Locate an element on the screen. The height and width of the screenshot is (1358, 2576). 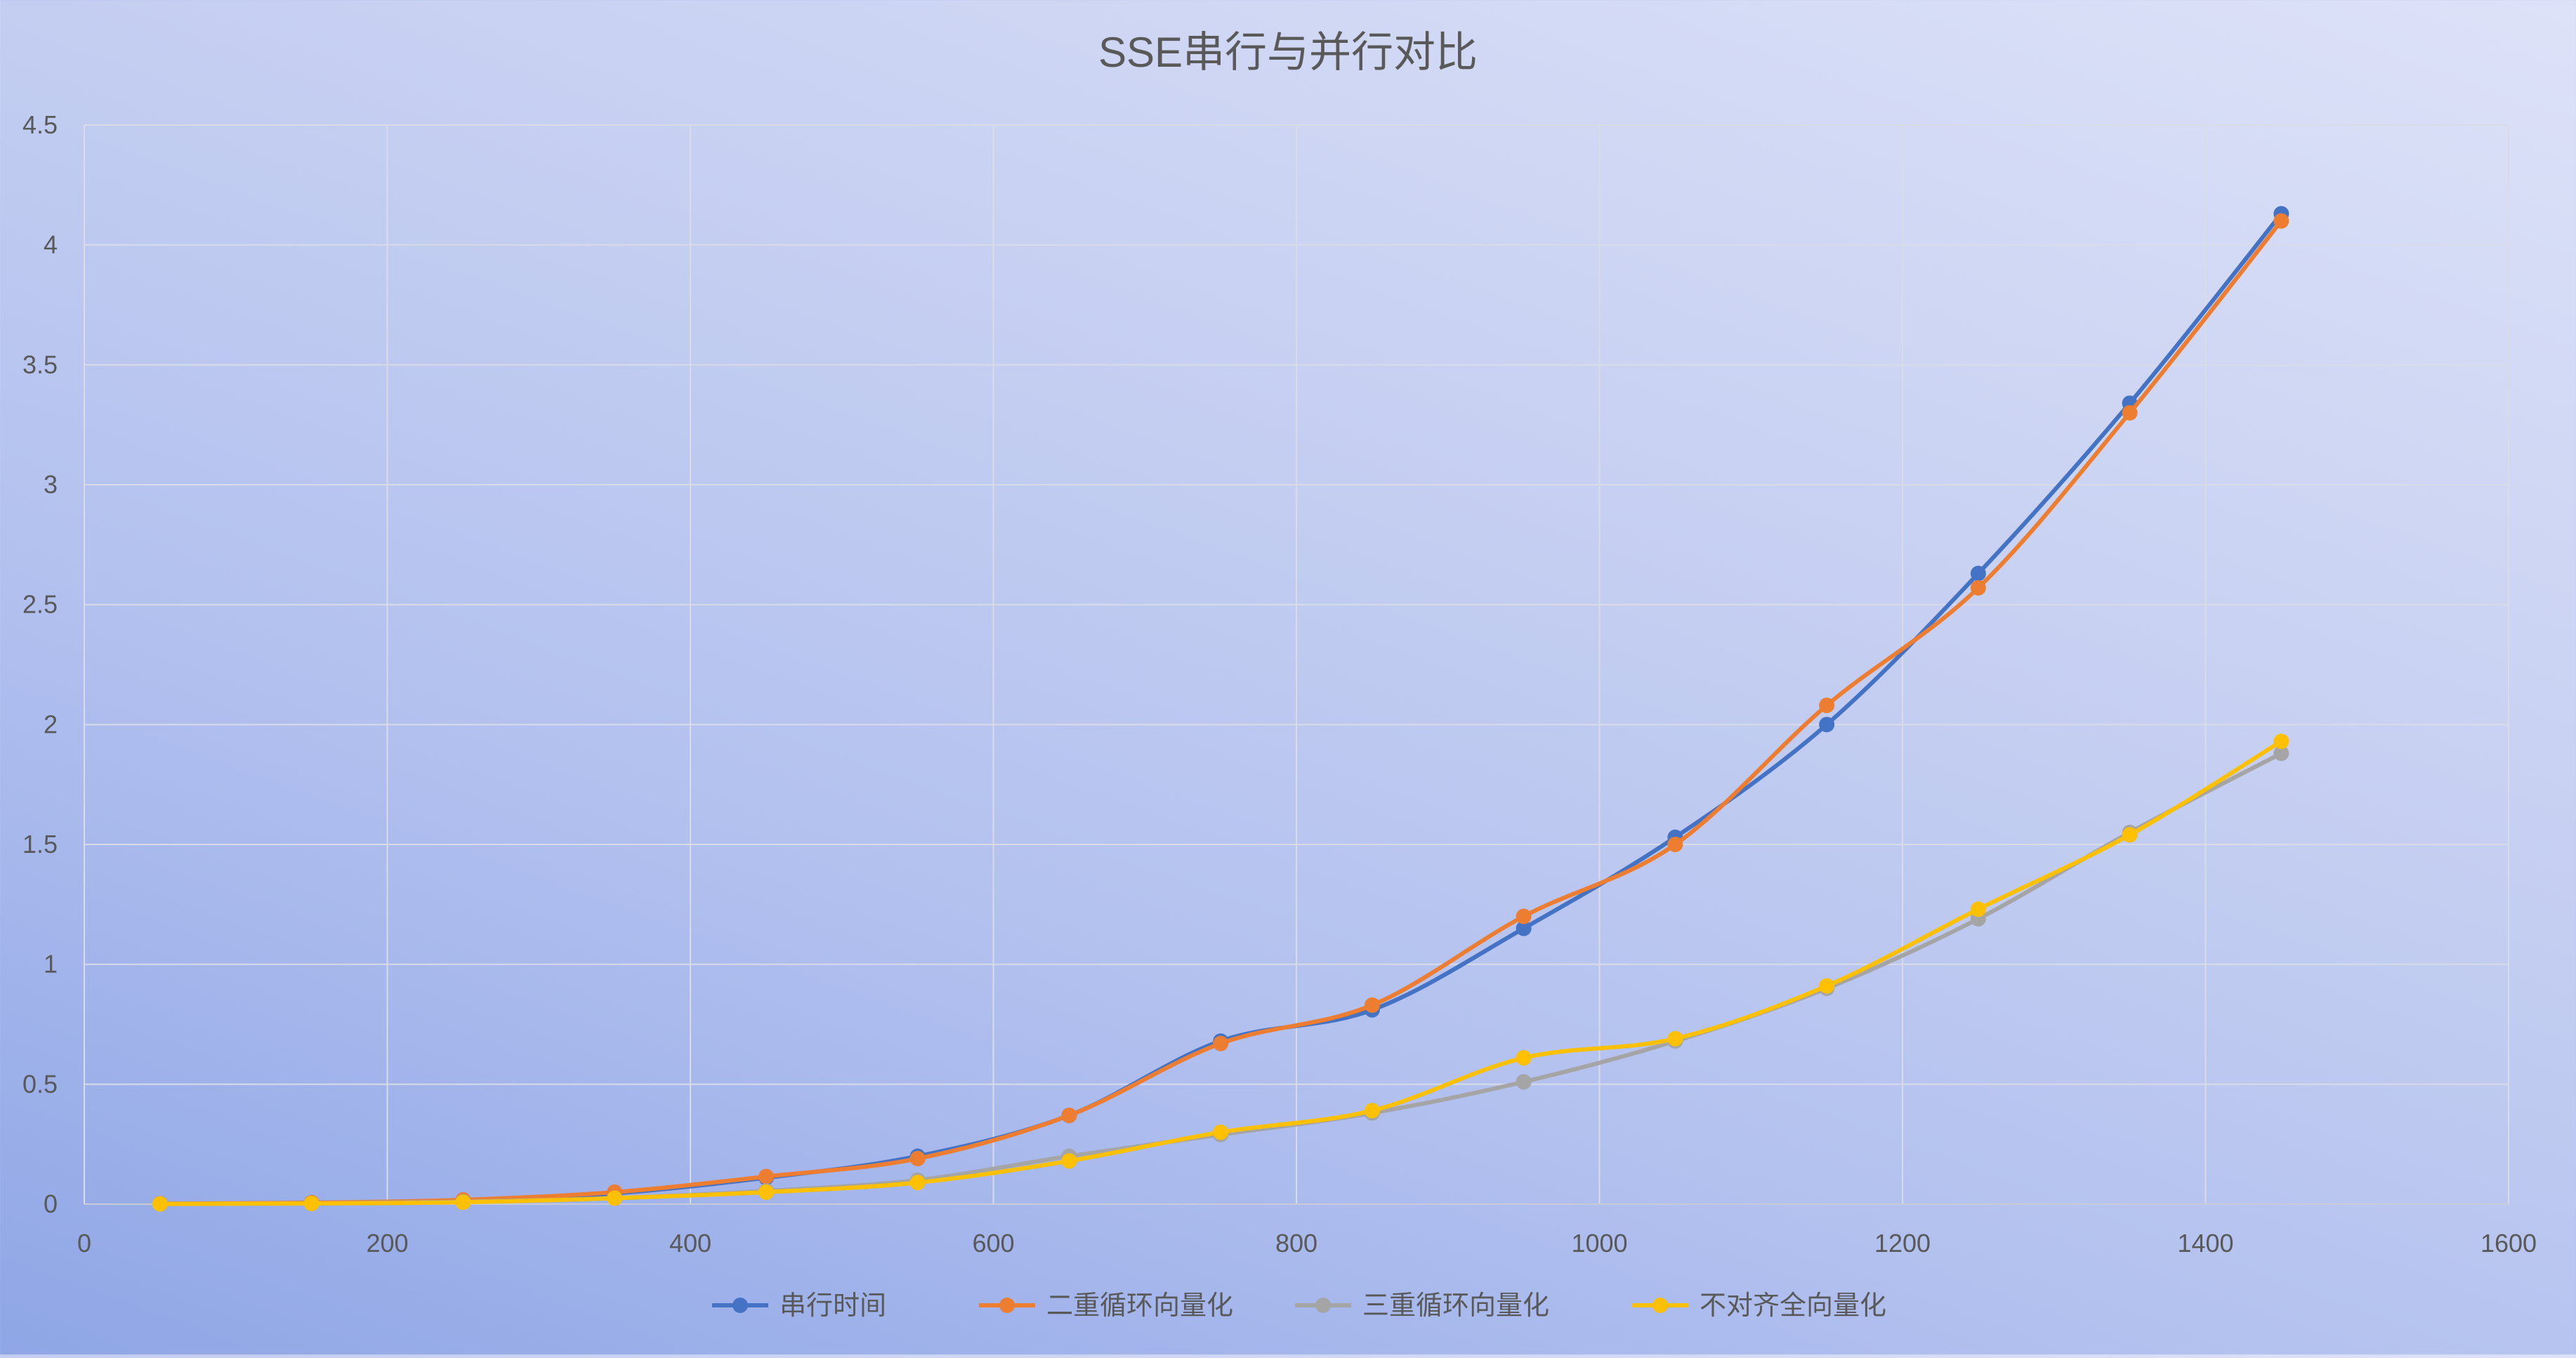
legend-item: 三重循环向量化 is located at coordinates (1422, 1306).